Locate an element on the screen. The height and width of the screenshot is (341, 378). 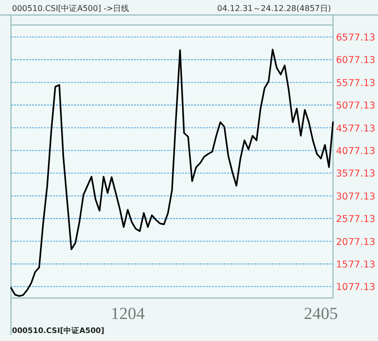
y-tick-label: 2577.13 is located at coordinates (356, 220).